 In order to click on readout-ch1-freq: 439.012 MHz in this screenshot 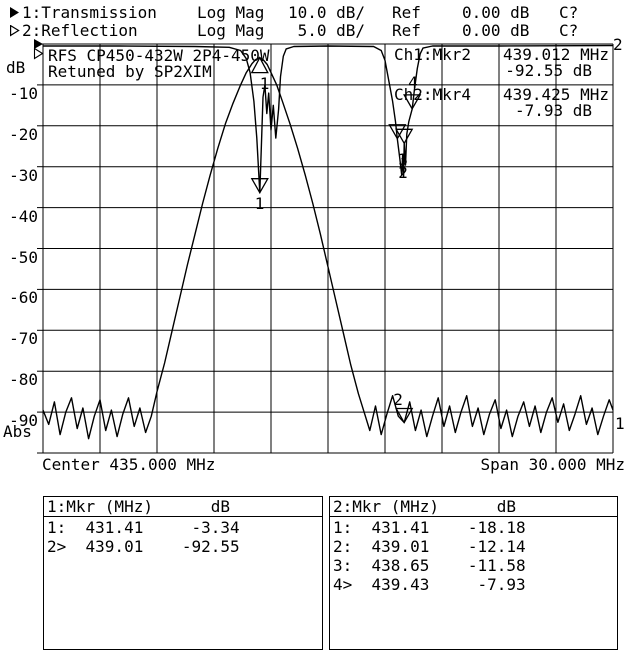, I will do `click(556, 54)`.